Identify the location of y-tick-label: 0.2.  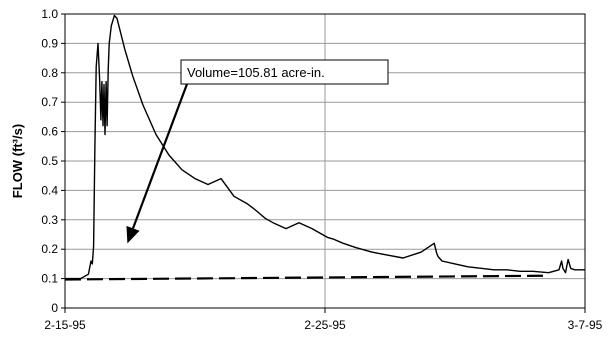
(49, 249).